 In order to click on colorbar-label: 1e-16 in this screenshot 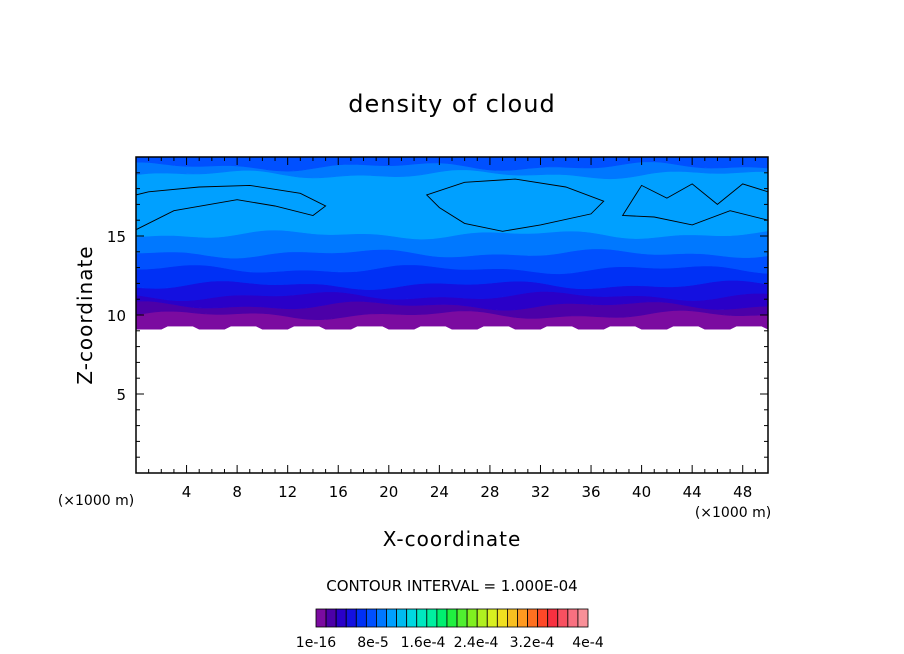, I will do `click(316, 643)`.